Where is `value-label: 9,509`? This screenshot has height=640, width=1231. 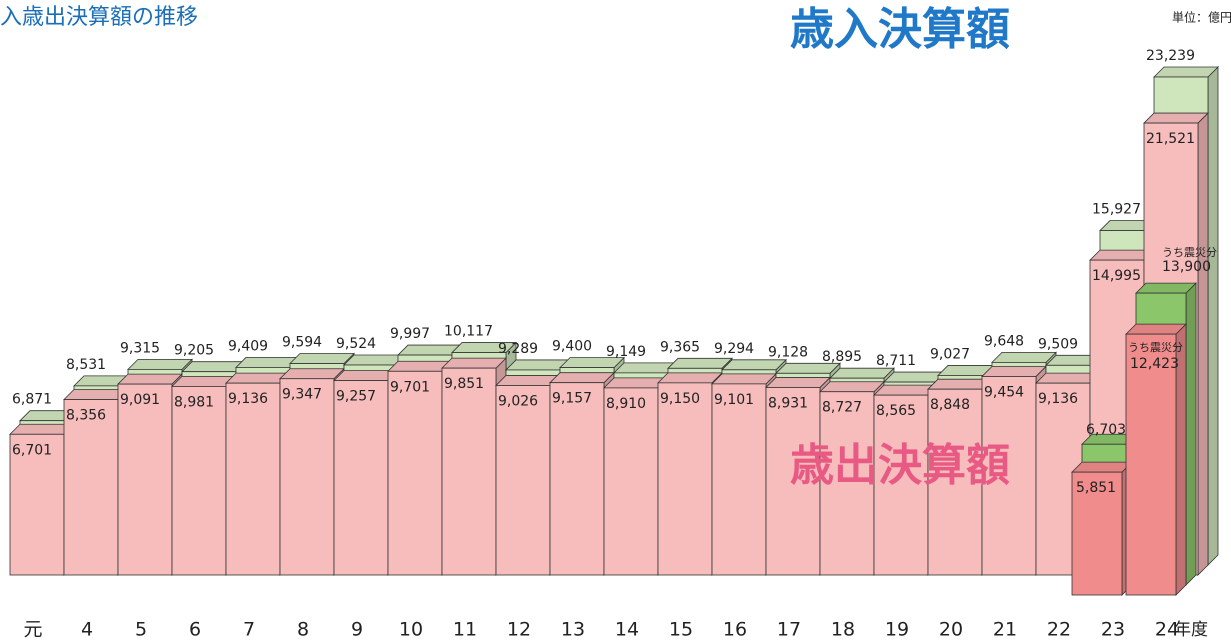 value-label: 9,509 is located at coordinates (1058, 344).